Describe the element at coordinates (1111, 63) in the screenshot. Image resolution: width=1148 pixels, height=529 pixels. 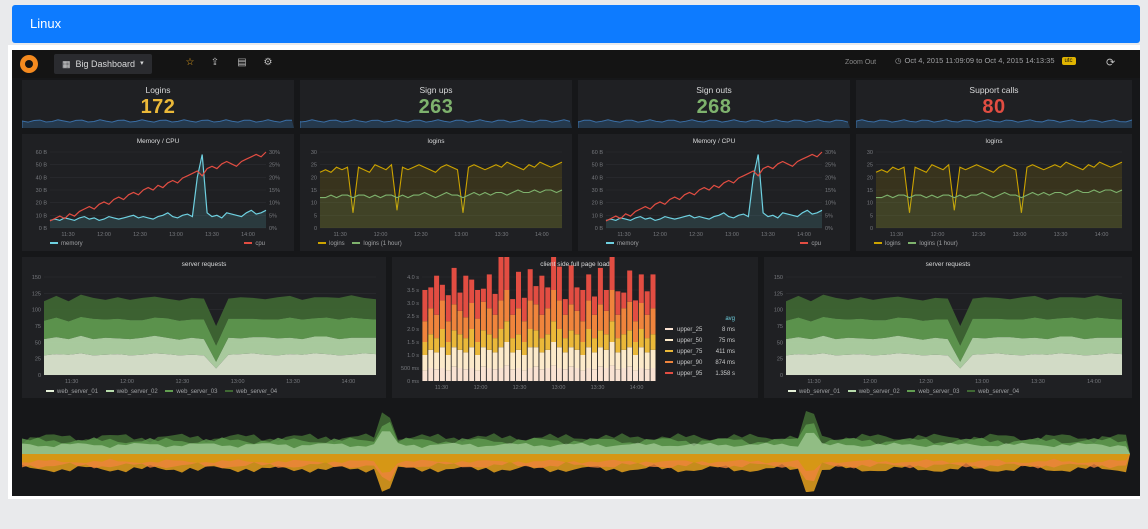
I see `refresh-icon: ⟳` at that location.